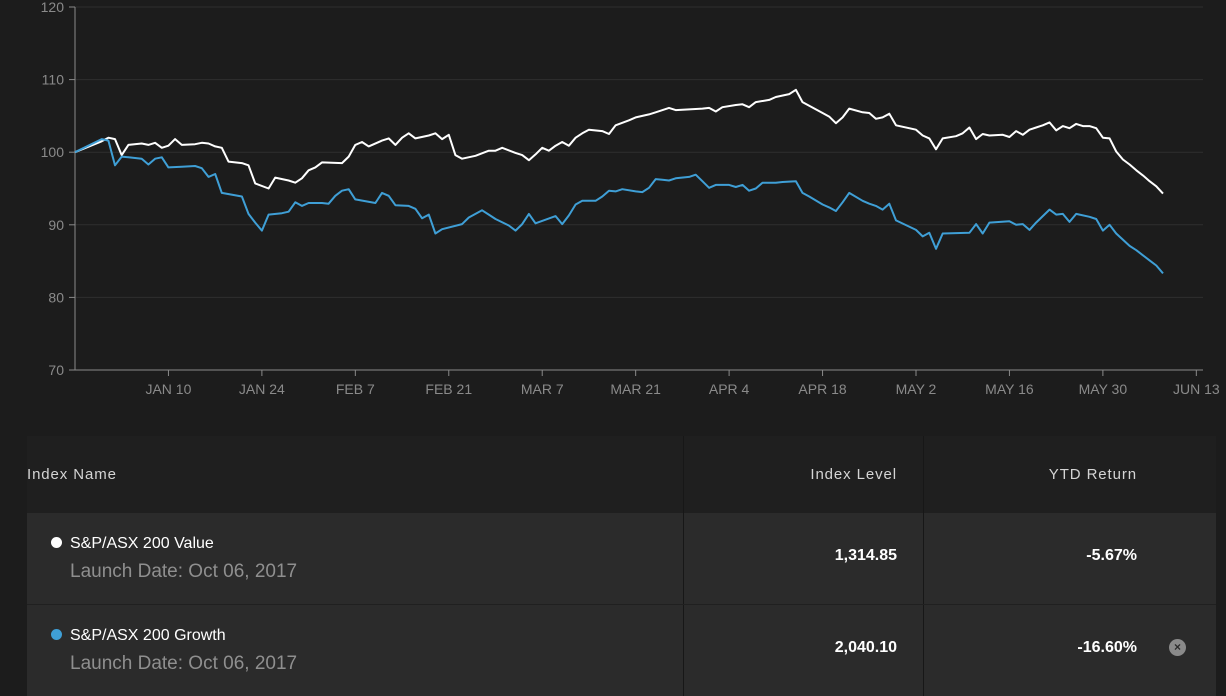 The height and width of the screenshot is (696, 1226). What do you see at coordinates (1009, 389) in the screenshot?
I see `x-tick-label: MAY 16` at bounding box center [1009, 389].